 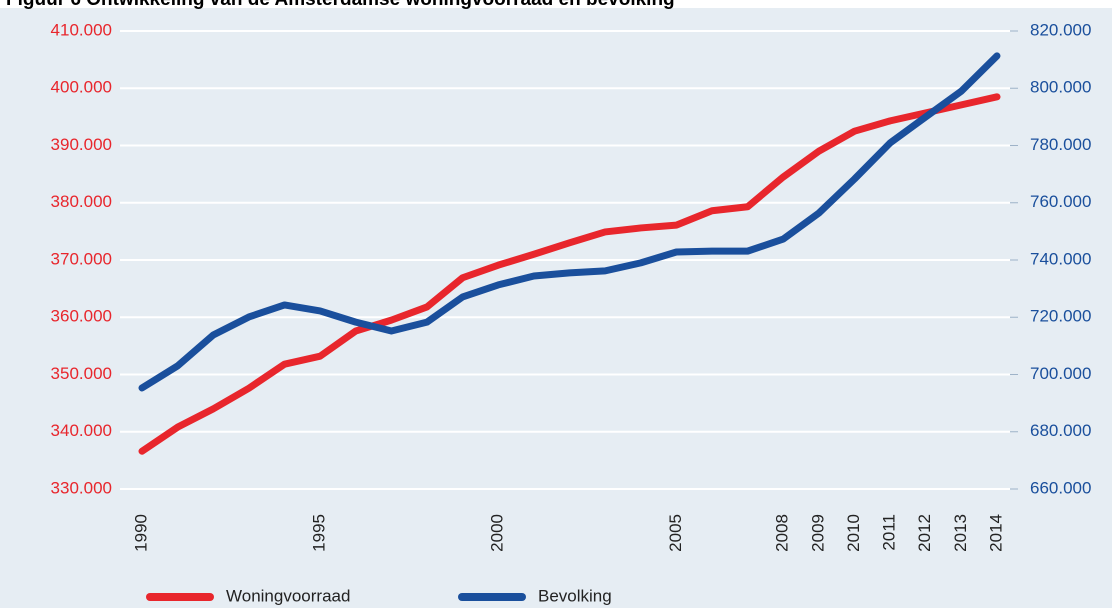 I want to click on x-tick-label: 2010, so click(x=853, y=533).